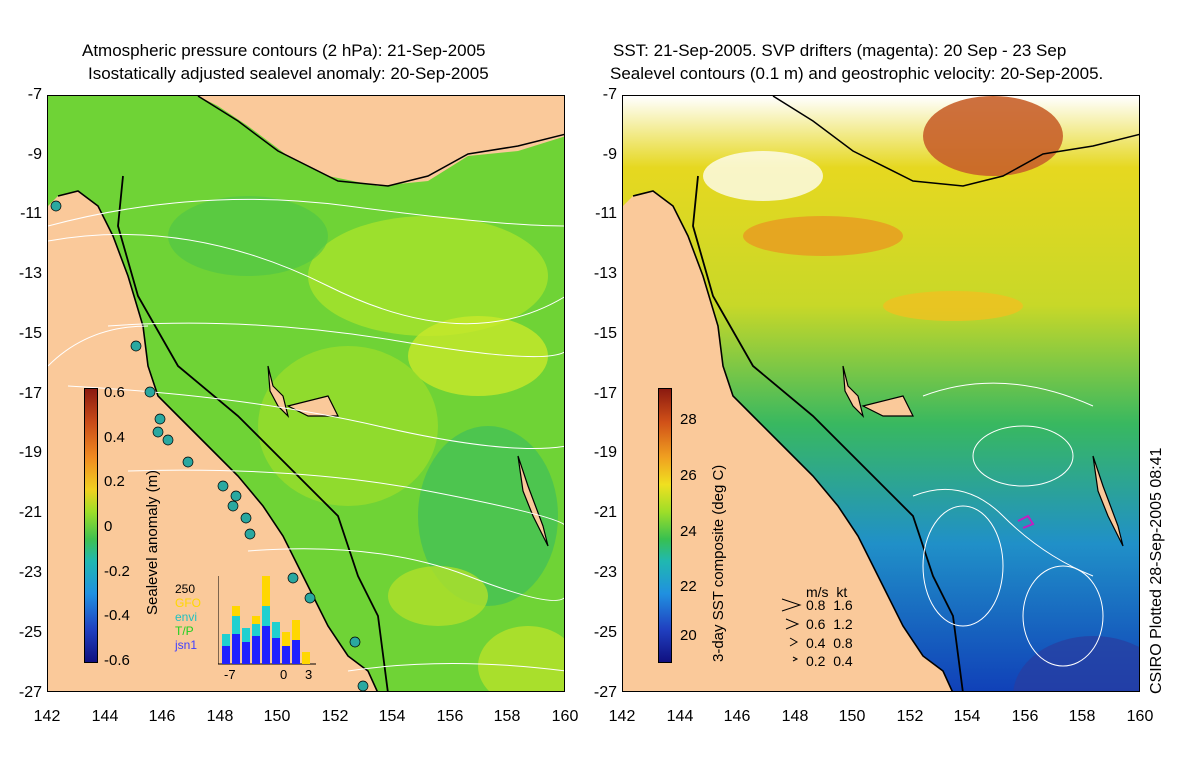 The width and height of the screenshot is (1200, 780). Describe the element at coordinates (230, 674) in the screenshot. I see `hist-xtick: -7` at that location.